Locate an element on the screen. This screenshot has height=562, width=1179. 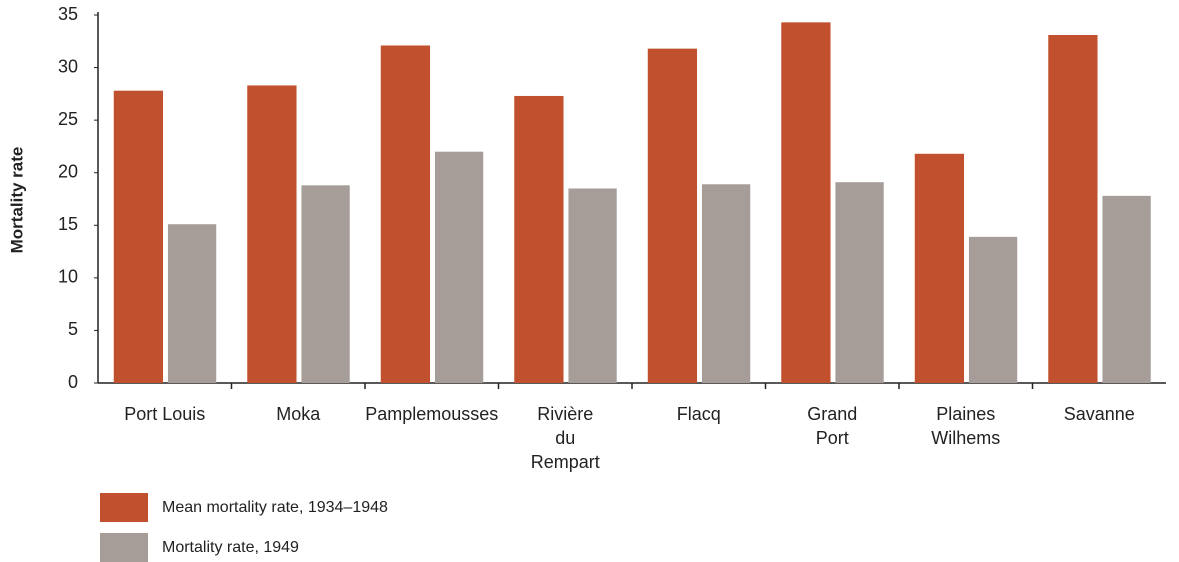
y-tick-label: 15 is located at coordinates (68, 224).